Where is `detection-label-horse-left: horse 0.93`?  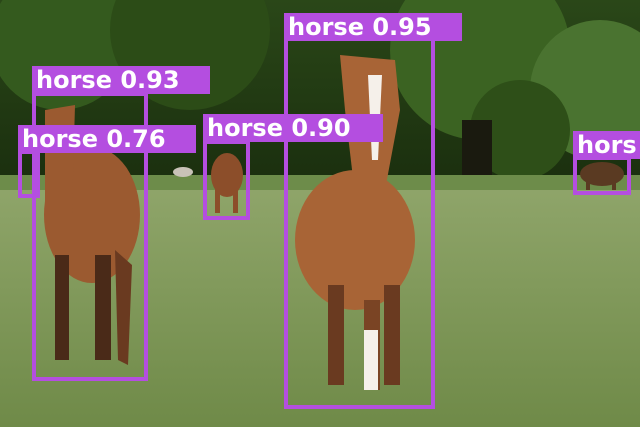 detection-label-horse-left: horse 0.93 is located at coordinates (121, 80).